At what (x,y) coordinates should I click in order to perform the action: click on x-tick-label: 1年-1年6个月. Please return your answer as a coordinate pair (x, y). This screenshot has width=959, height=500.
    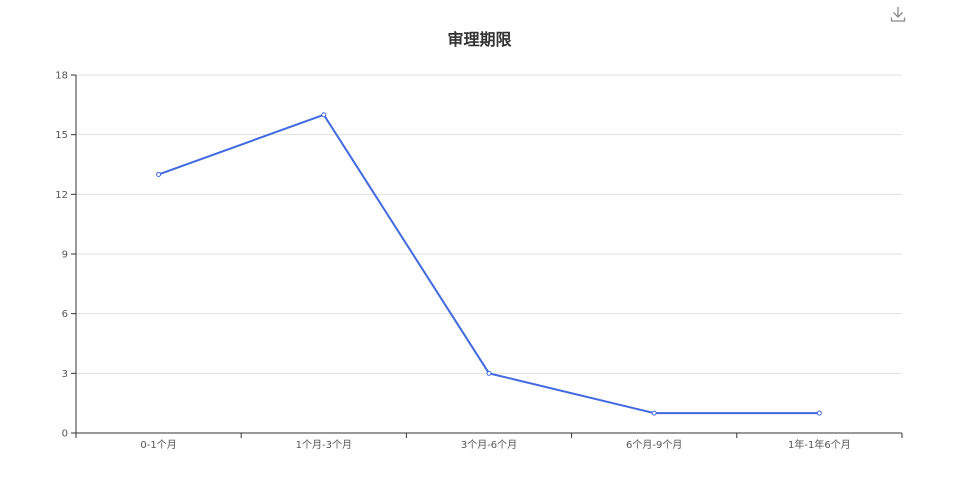
    Looking at the image, I should click on (819, 444).